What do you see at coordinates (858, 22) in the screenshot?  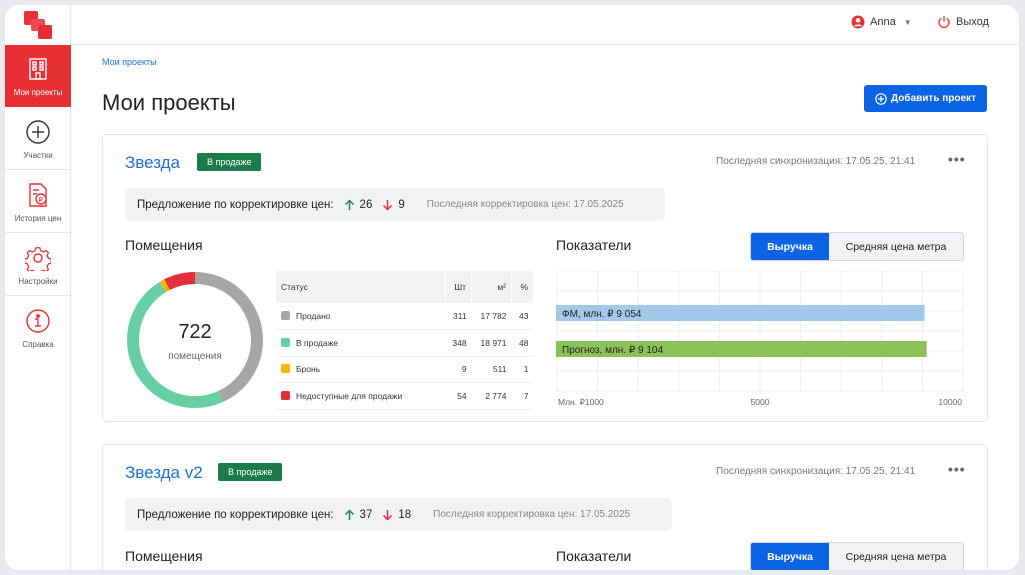 I see `user-icon` at bounding box center [858, 22].